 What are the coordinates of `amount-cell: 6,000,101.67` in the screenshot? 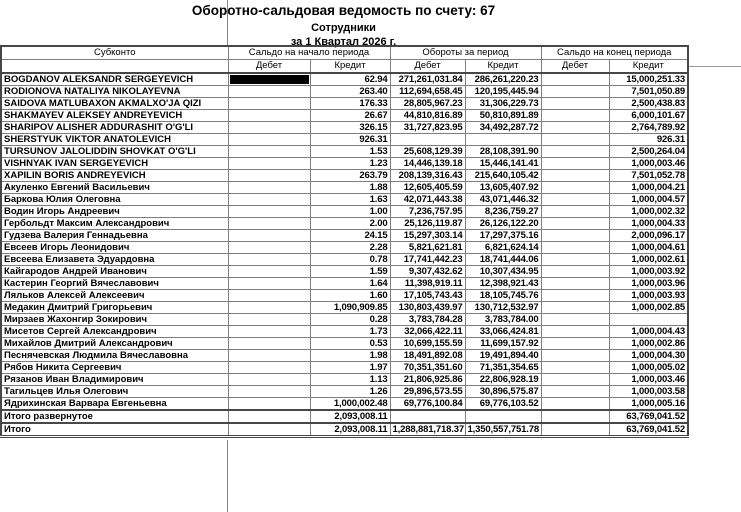 It's located at (648, 115).